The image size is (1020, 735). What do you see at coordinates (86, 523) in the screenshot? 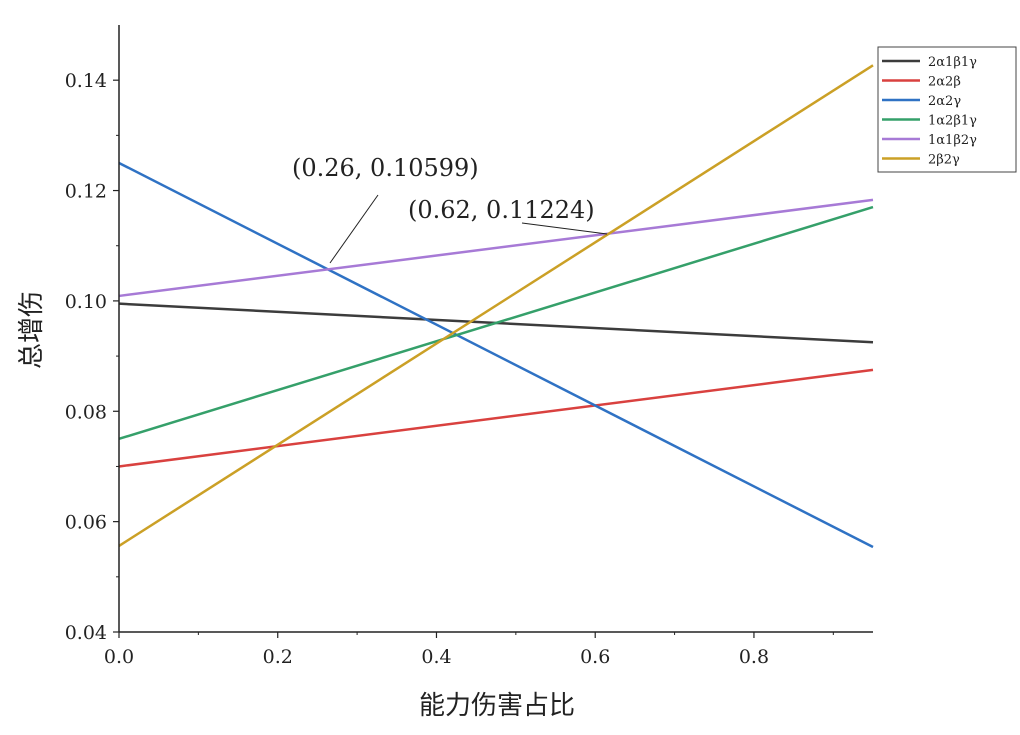
I see `y-tick-label: 0.06` at bounding box center [86, 523].